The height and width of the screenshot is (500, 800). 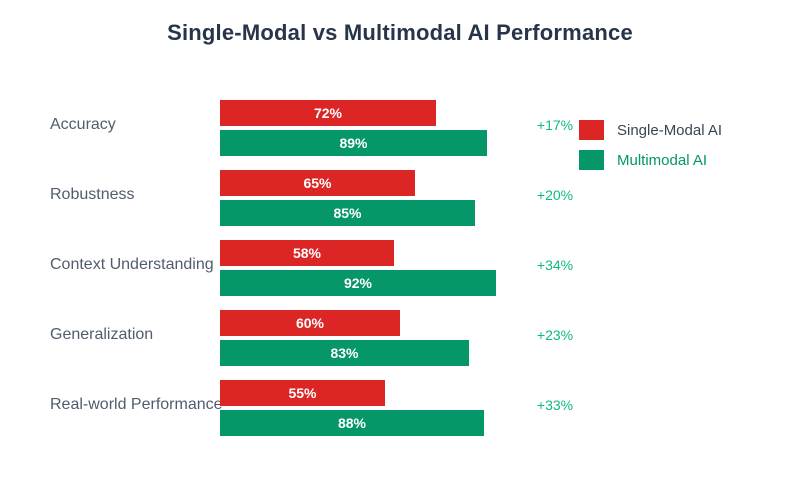 I want to click on legend-item-multimodal: Multimodal AI, so click(x=650, y=160).